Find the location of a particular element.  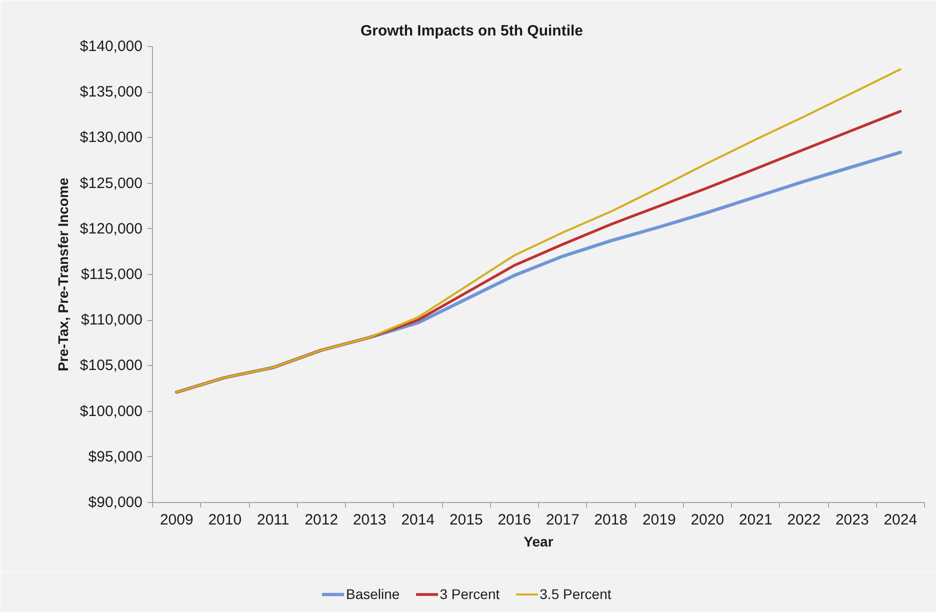

y-axis-title: Pre-Tax, Pre-Transfer Income is located at coordinates (62, 275).